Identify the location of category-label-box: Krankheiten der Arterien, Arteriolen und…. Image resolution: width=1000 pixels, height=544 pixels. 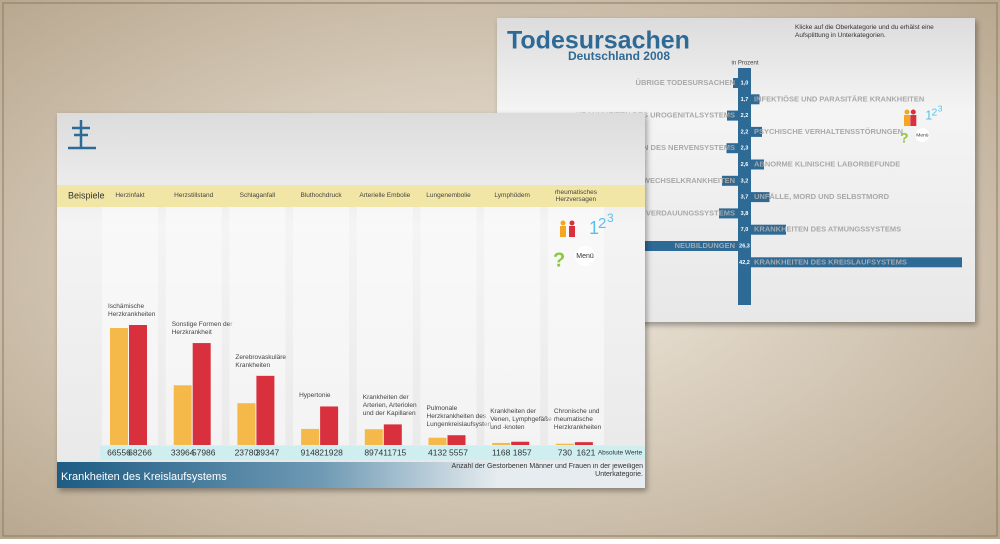
(389, 406).